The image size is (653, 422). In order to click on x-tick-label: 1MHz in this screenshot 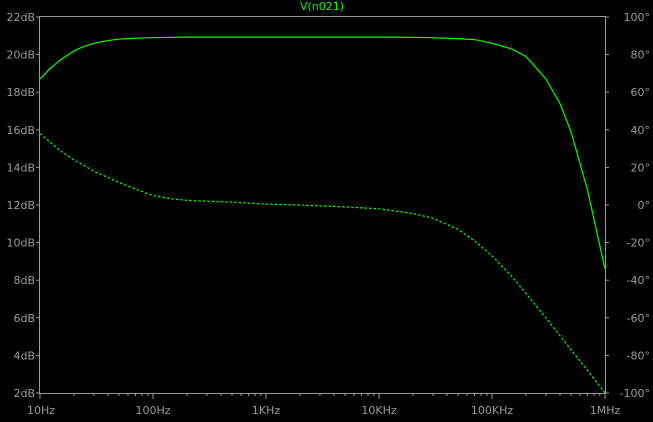, I will do `click(605, 410)`.